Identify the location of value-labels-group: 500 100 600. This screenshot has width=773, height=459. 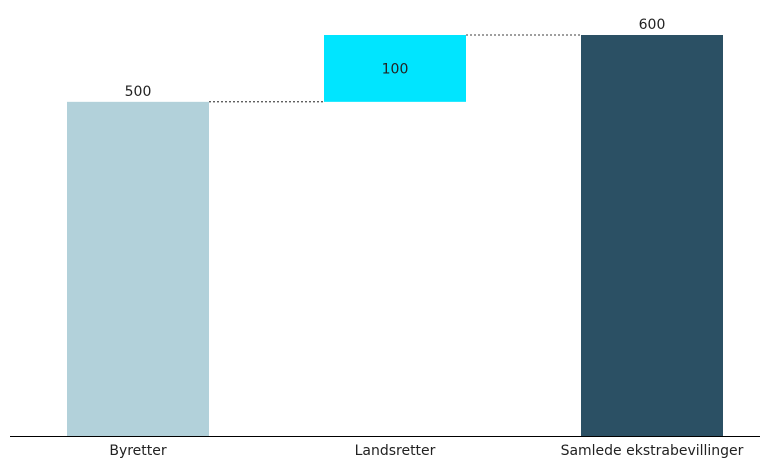
(395, 58).